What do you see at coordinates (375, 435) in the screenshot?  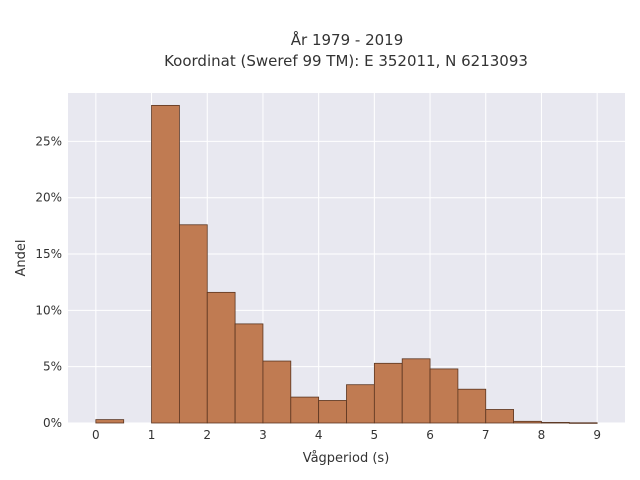 I see `x-tick-label: 5` at bounding box center [375, 435].